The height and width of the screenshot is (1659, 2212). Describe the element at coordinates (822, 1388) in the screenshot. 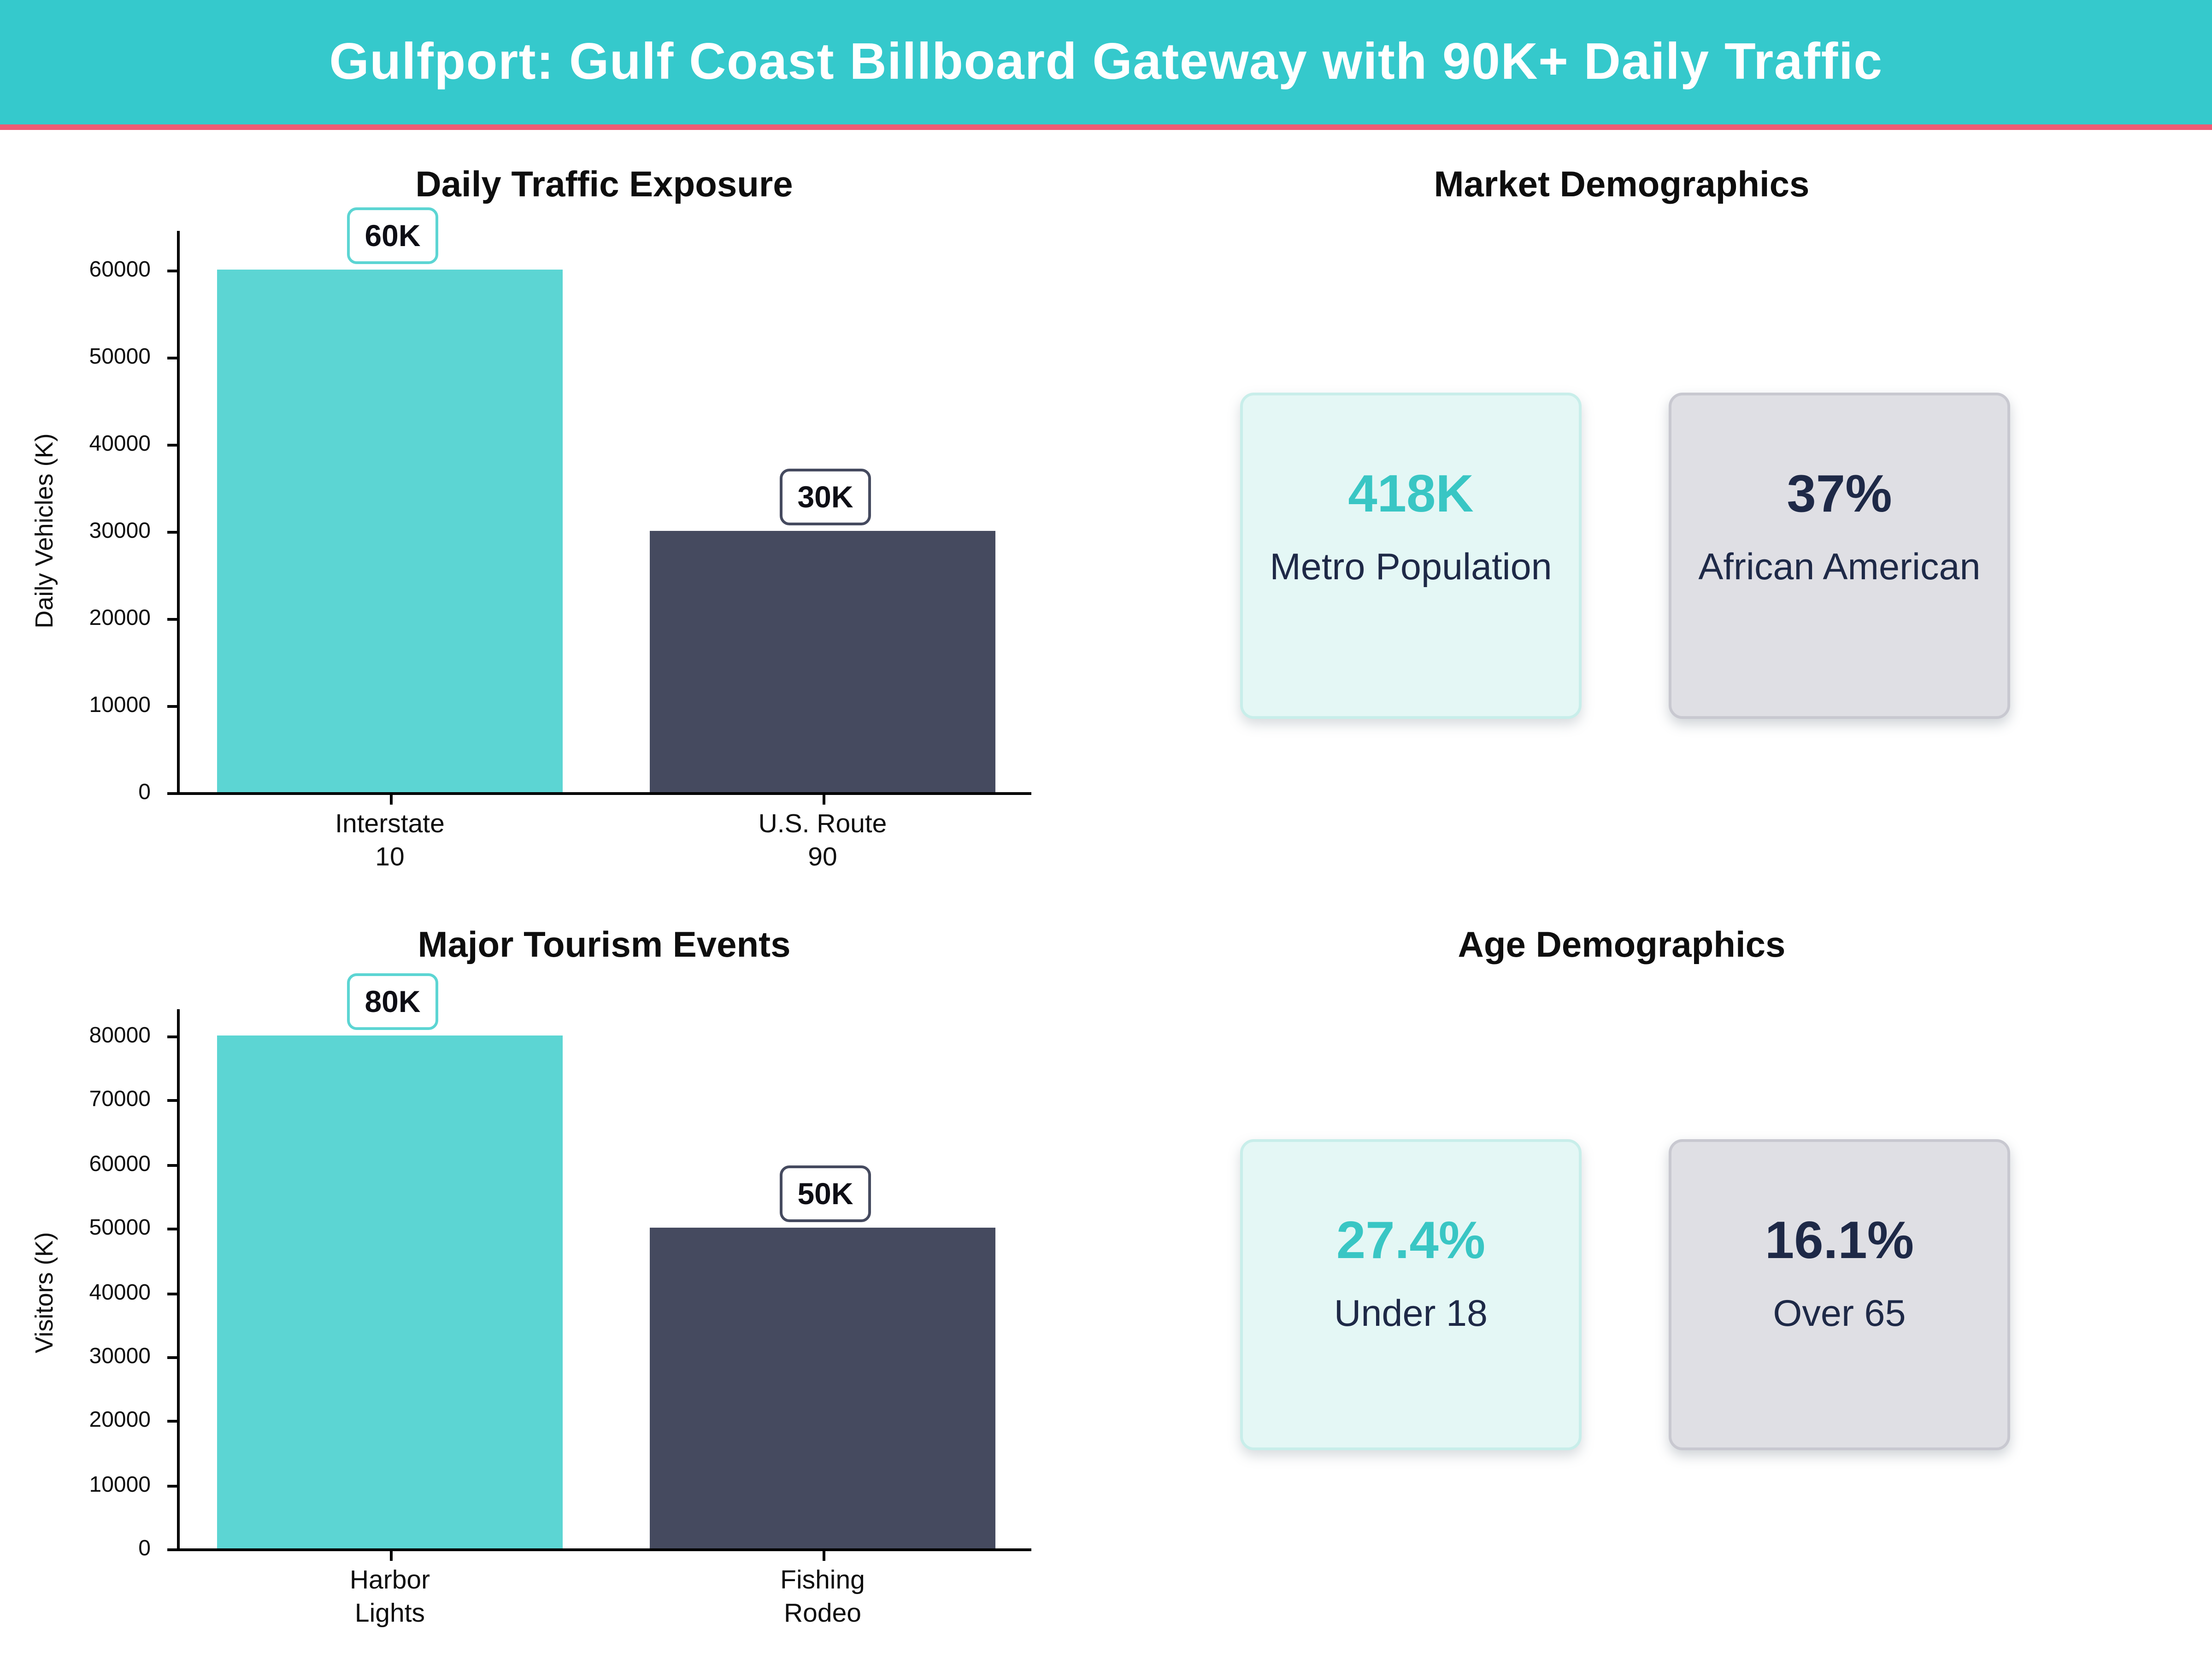

I see `bar-fishing-rodeo` at that location.